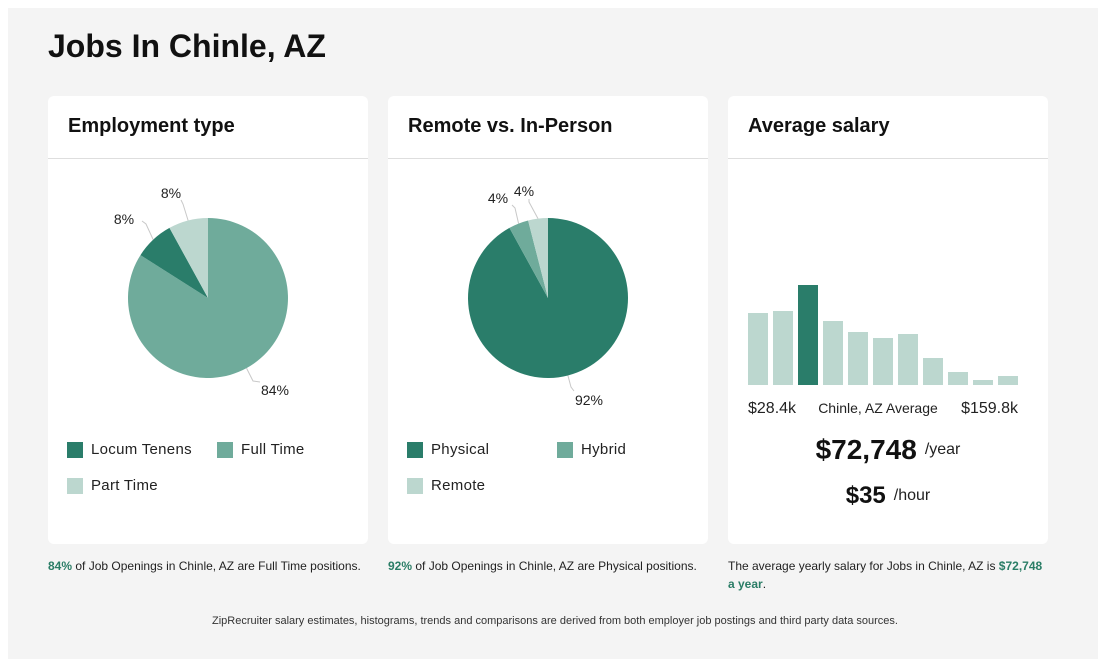  I want to click on legend-label: Part Time, so click(124, 485).